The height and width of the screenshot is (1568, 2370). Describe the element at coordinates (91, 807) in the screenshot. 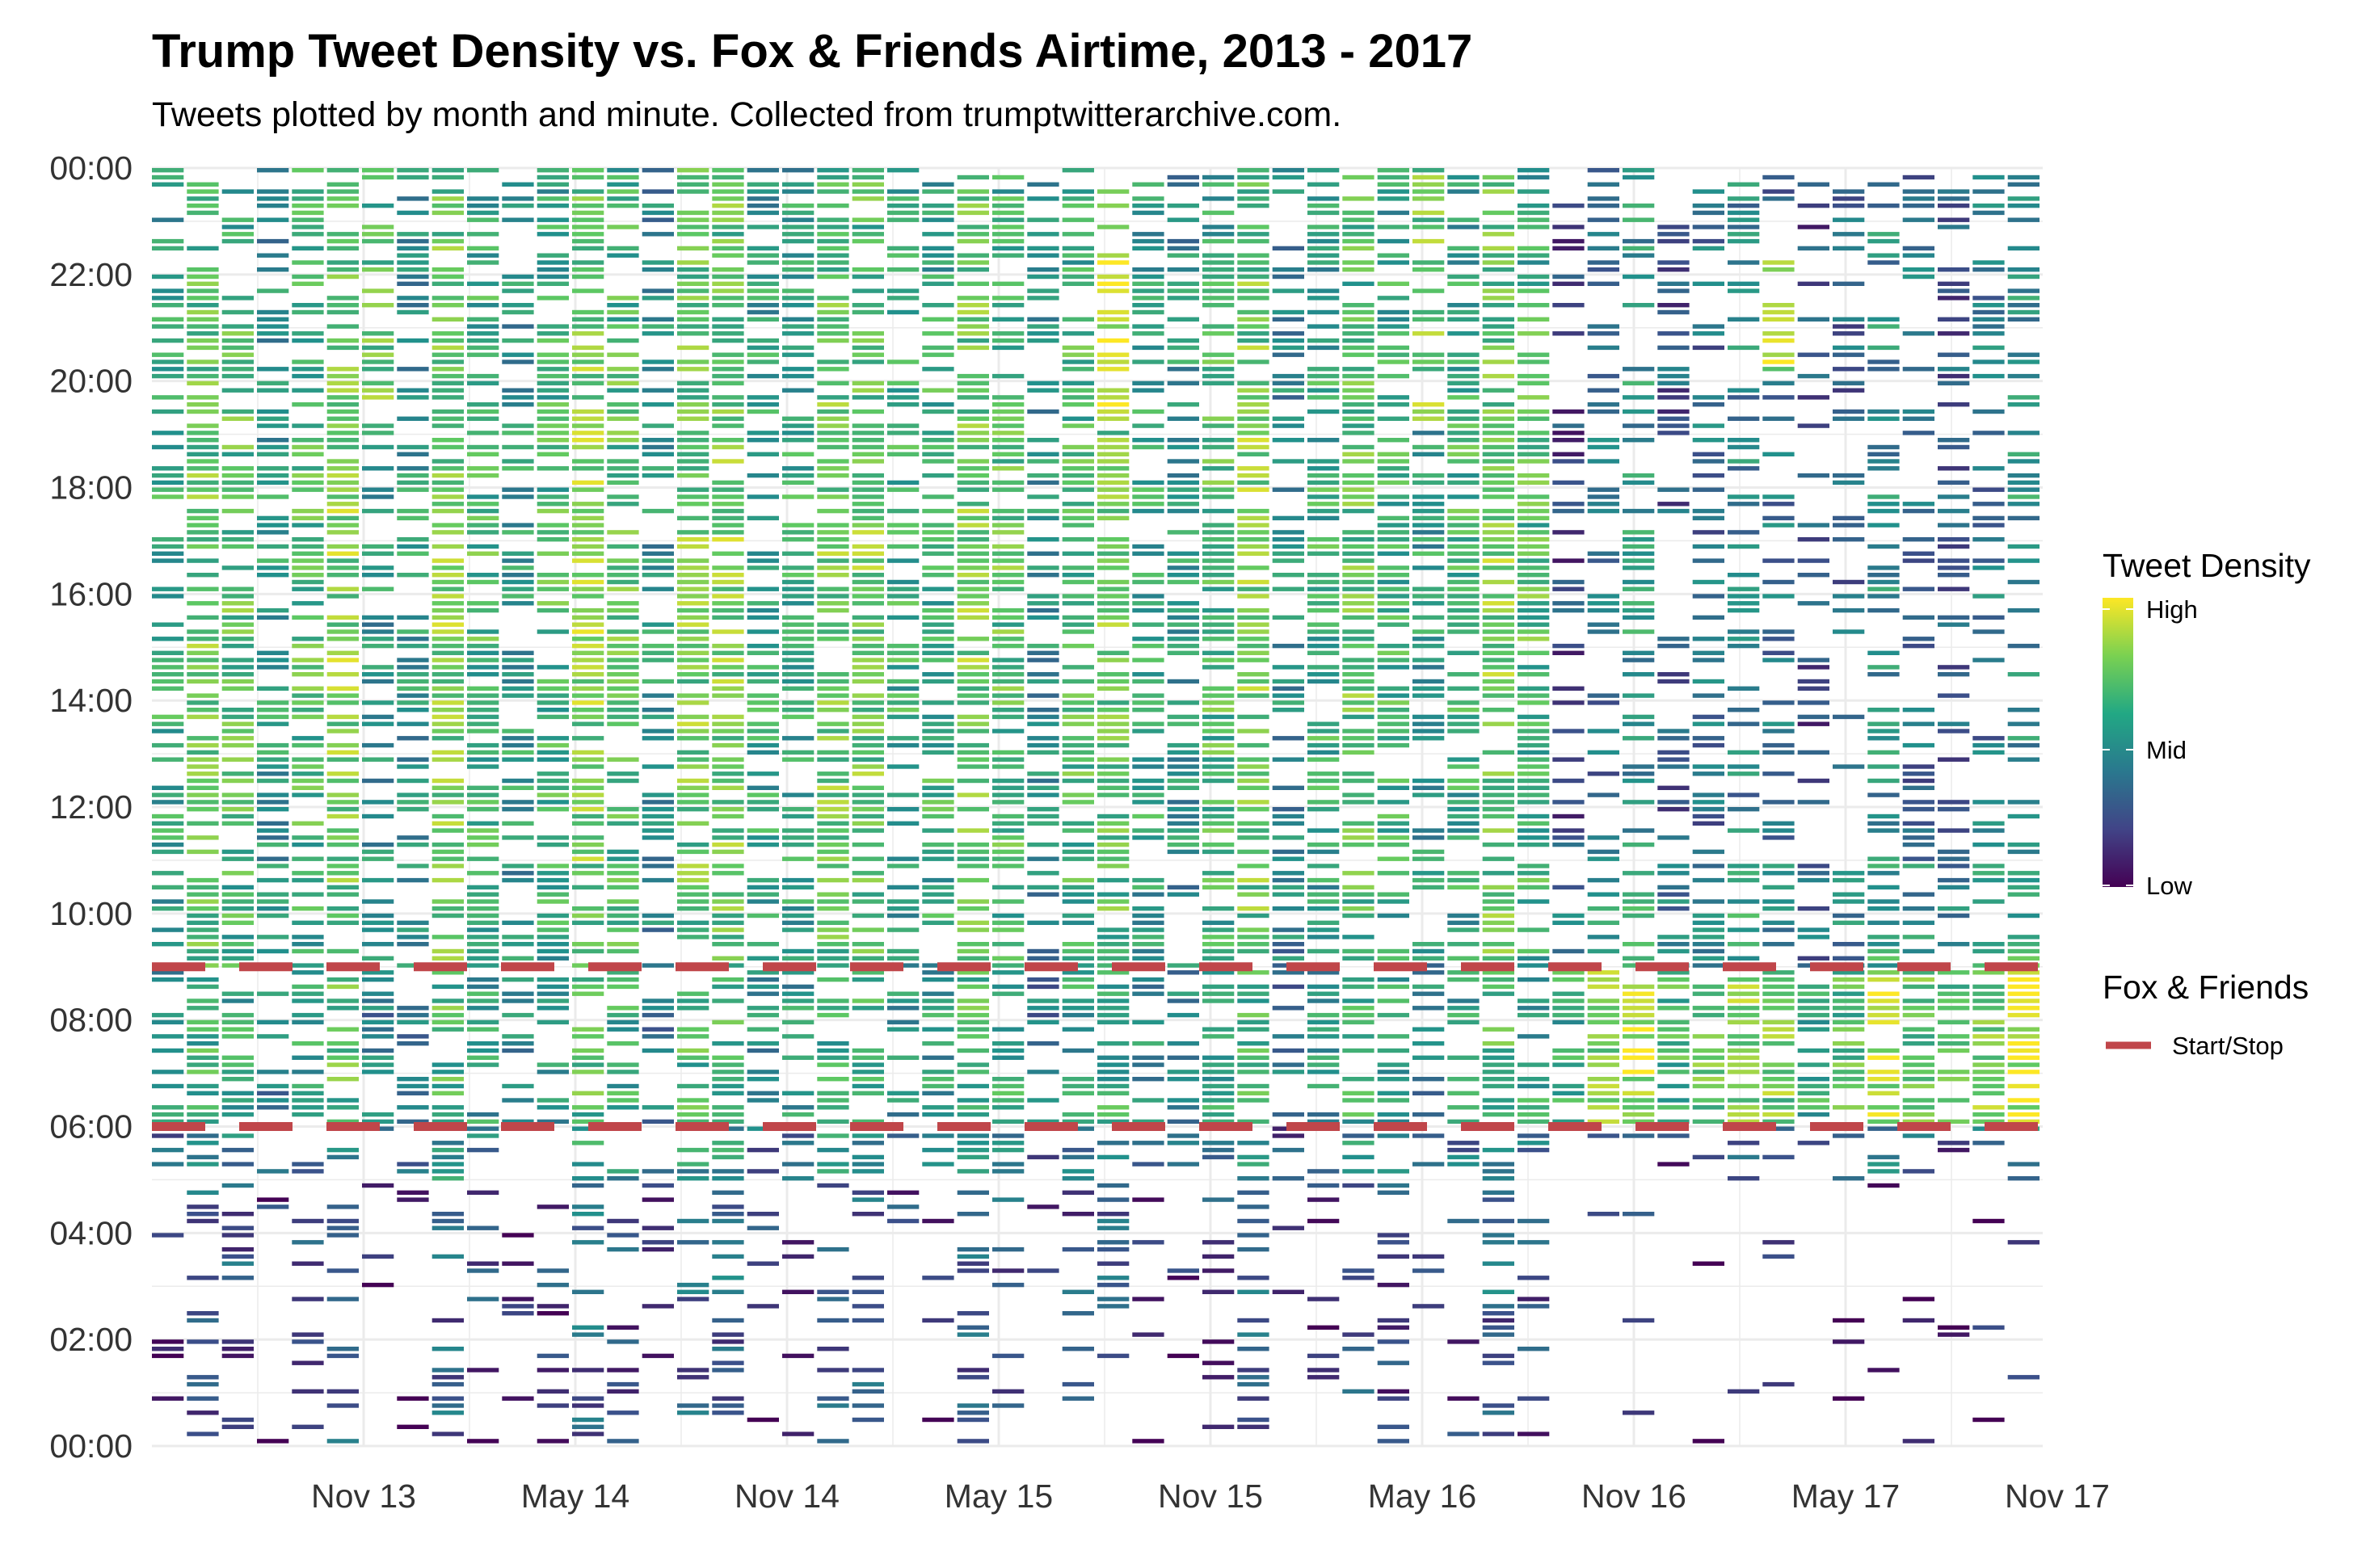

I see `y-tick-label: 12:00` at that location.